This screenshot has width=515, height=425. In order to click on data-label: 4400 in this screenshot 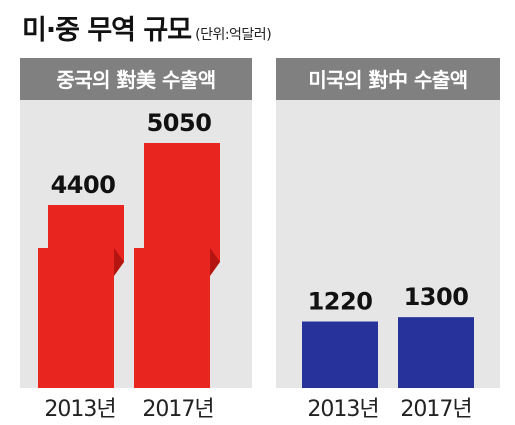, I will do `click(83, 185)`.